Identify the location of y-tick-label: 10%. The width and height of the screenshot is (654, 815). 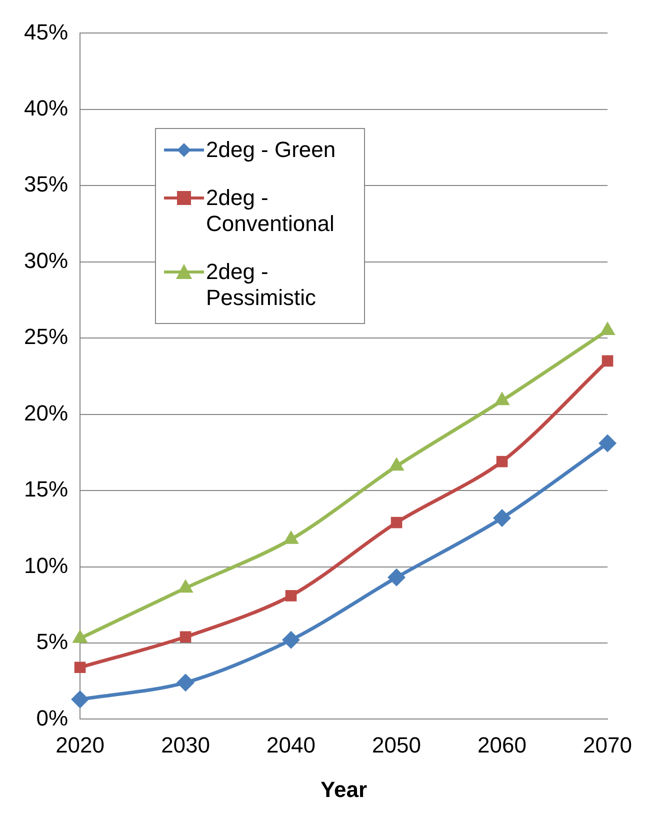
(46, 565).